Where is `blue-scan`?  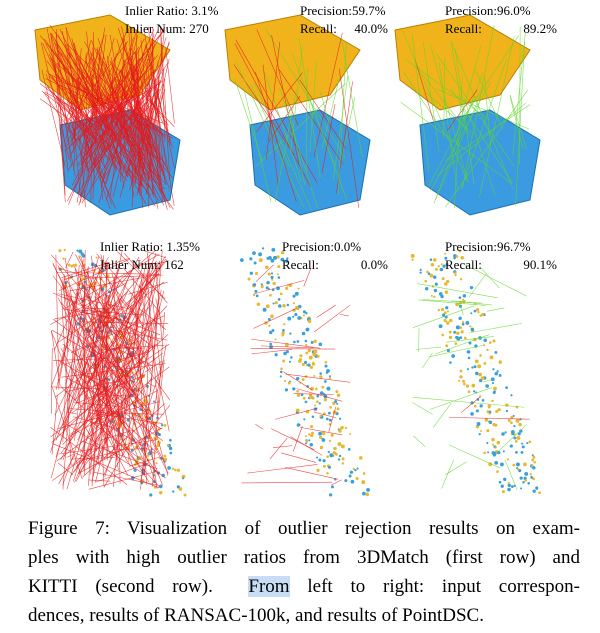 blue-scan is located at coordinates (480, 162).